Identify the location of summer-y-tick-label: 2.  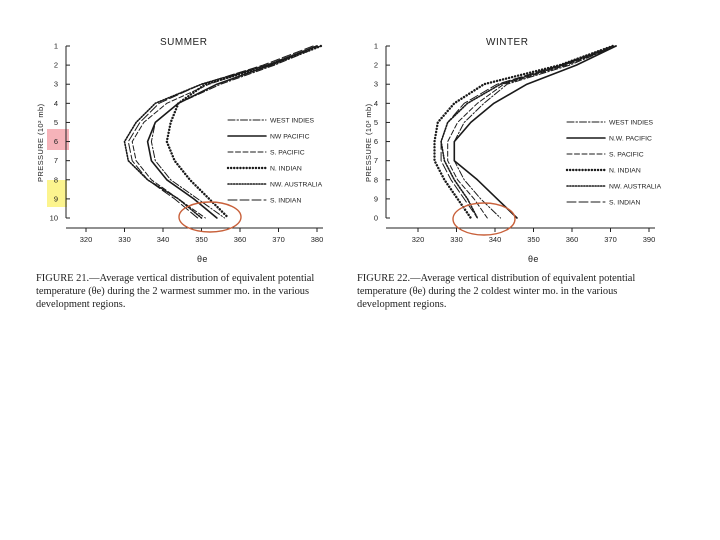
(56, 65).